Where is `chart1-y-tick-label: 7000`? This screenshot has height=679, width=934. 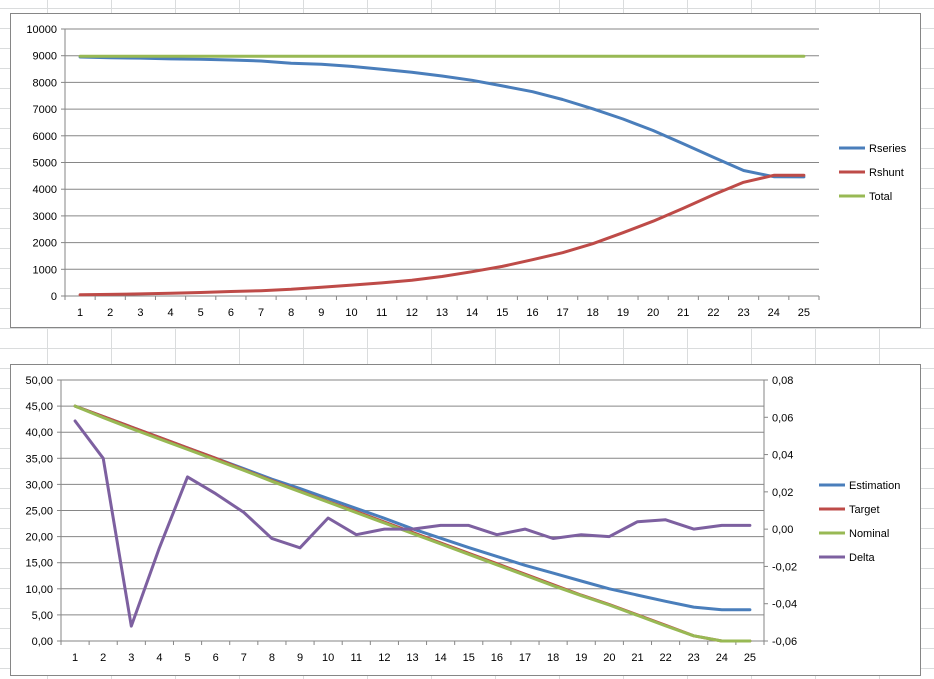 chart1-y-tick-label: 7000 is located at coordinates (45, 110).